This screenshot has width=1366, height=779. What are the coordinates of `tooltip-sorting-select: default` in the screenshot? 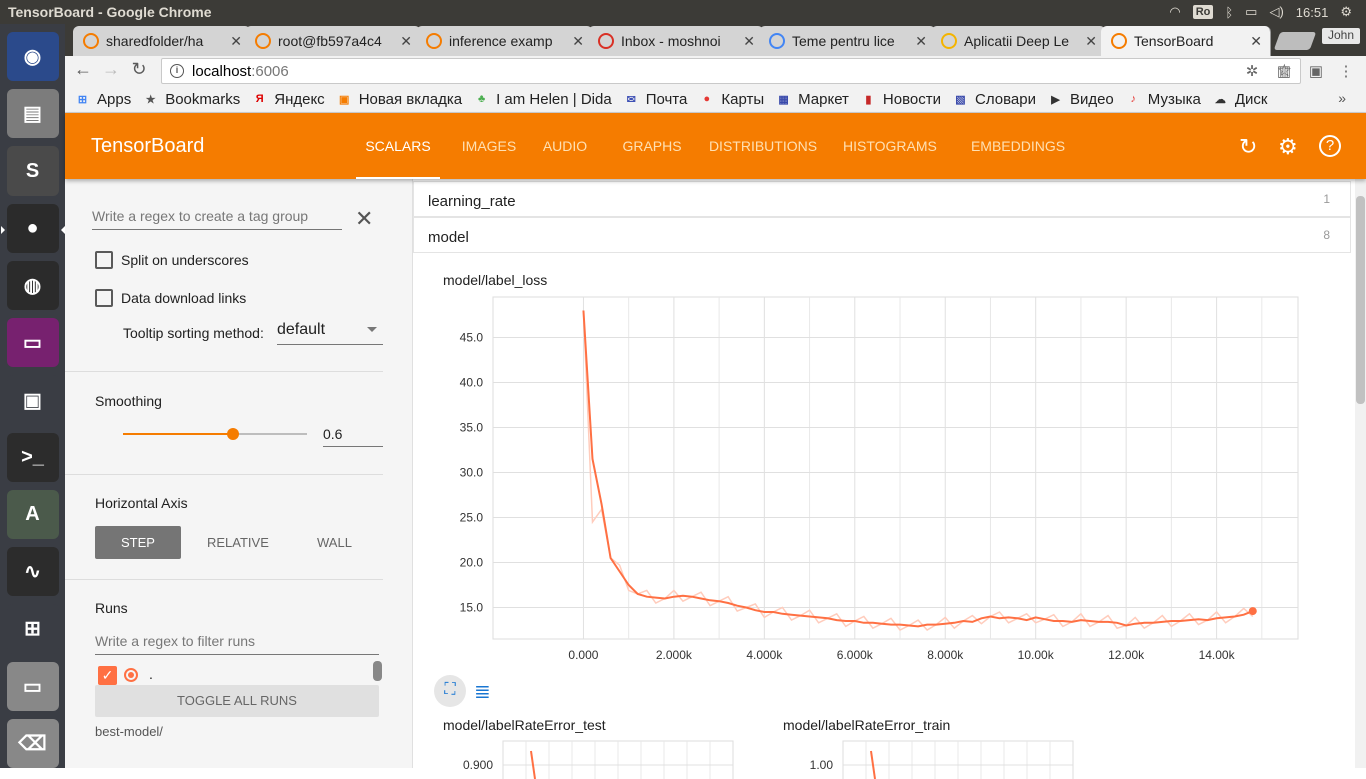 It's located at (330, 333).